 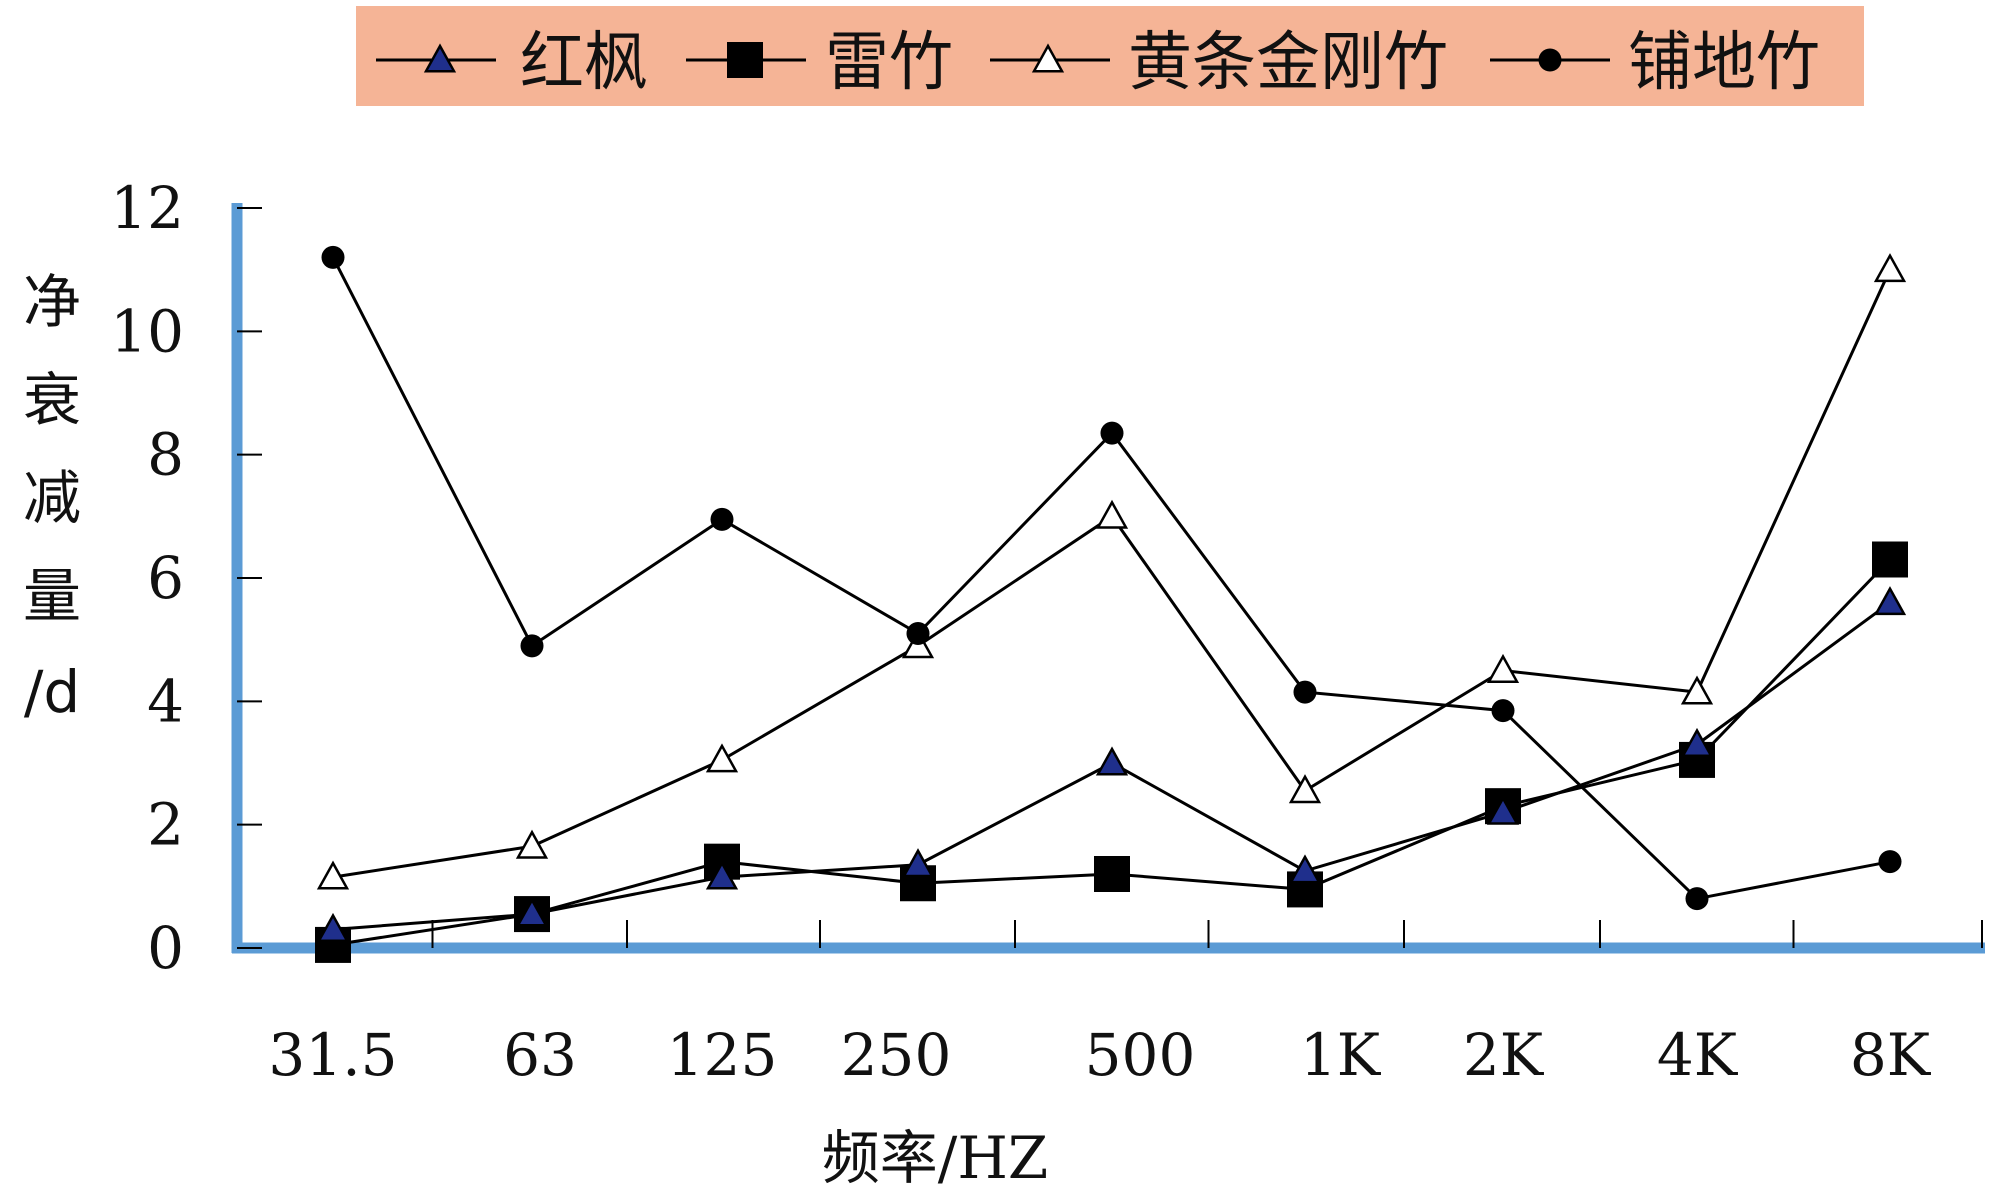 What do you see at coordinates (165, 948) in the screenshot?
I see `y-tick-label-0: 0` at bounding box center [165, 948].